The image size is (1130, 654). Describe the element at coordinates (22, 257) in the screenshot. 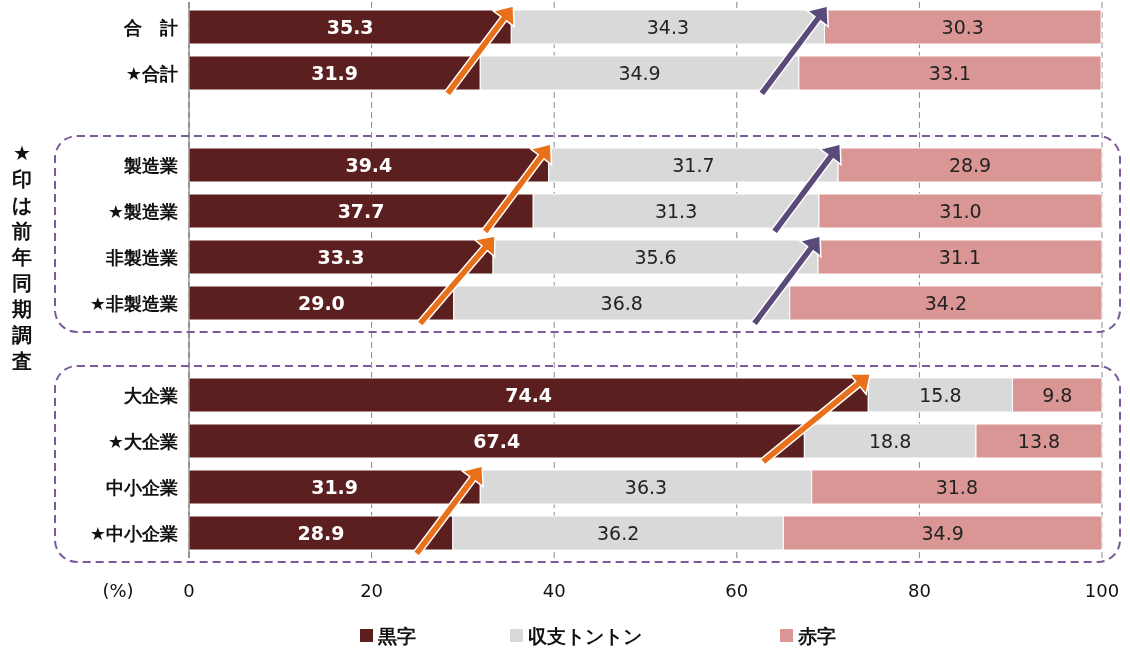

I see `text: ★印は前年同期調査` at that location.